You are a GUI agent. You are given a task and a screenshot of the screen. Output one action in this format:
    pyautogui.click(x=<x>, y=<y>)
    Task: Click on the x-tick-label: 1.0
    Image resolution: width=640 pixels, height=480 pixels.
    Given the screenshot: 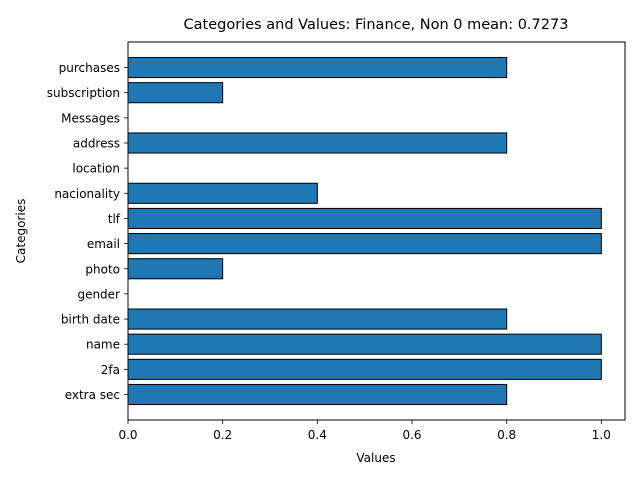 What is the action you would take?
    pyautogui.click(x=601, y=435)
    